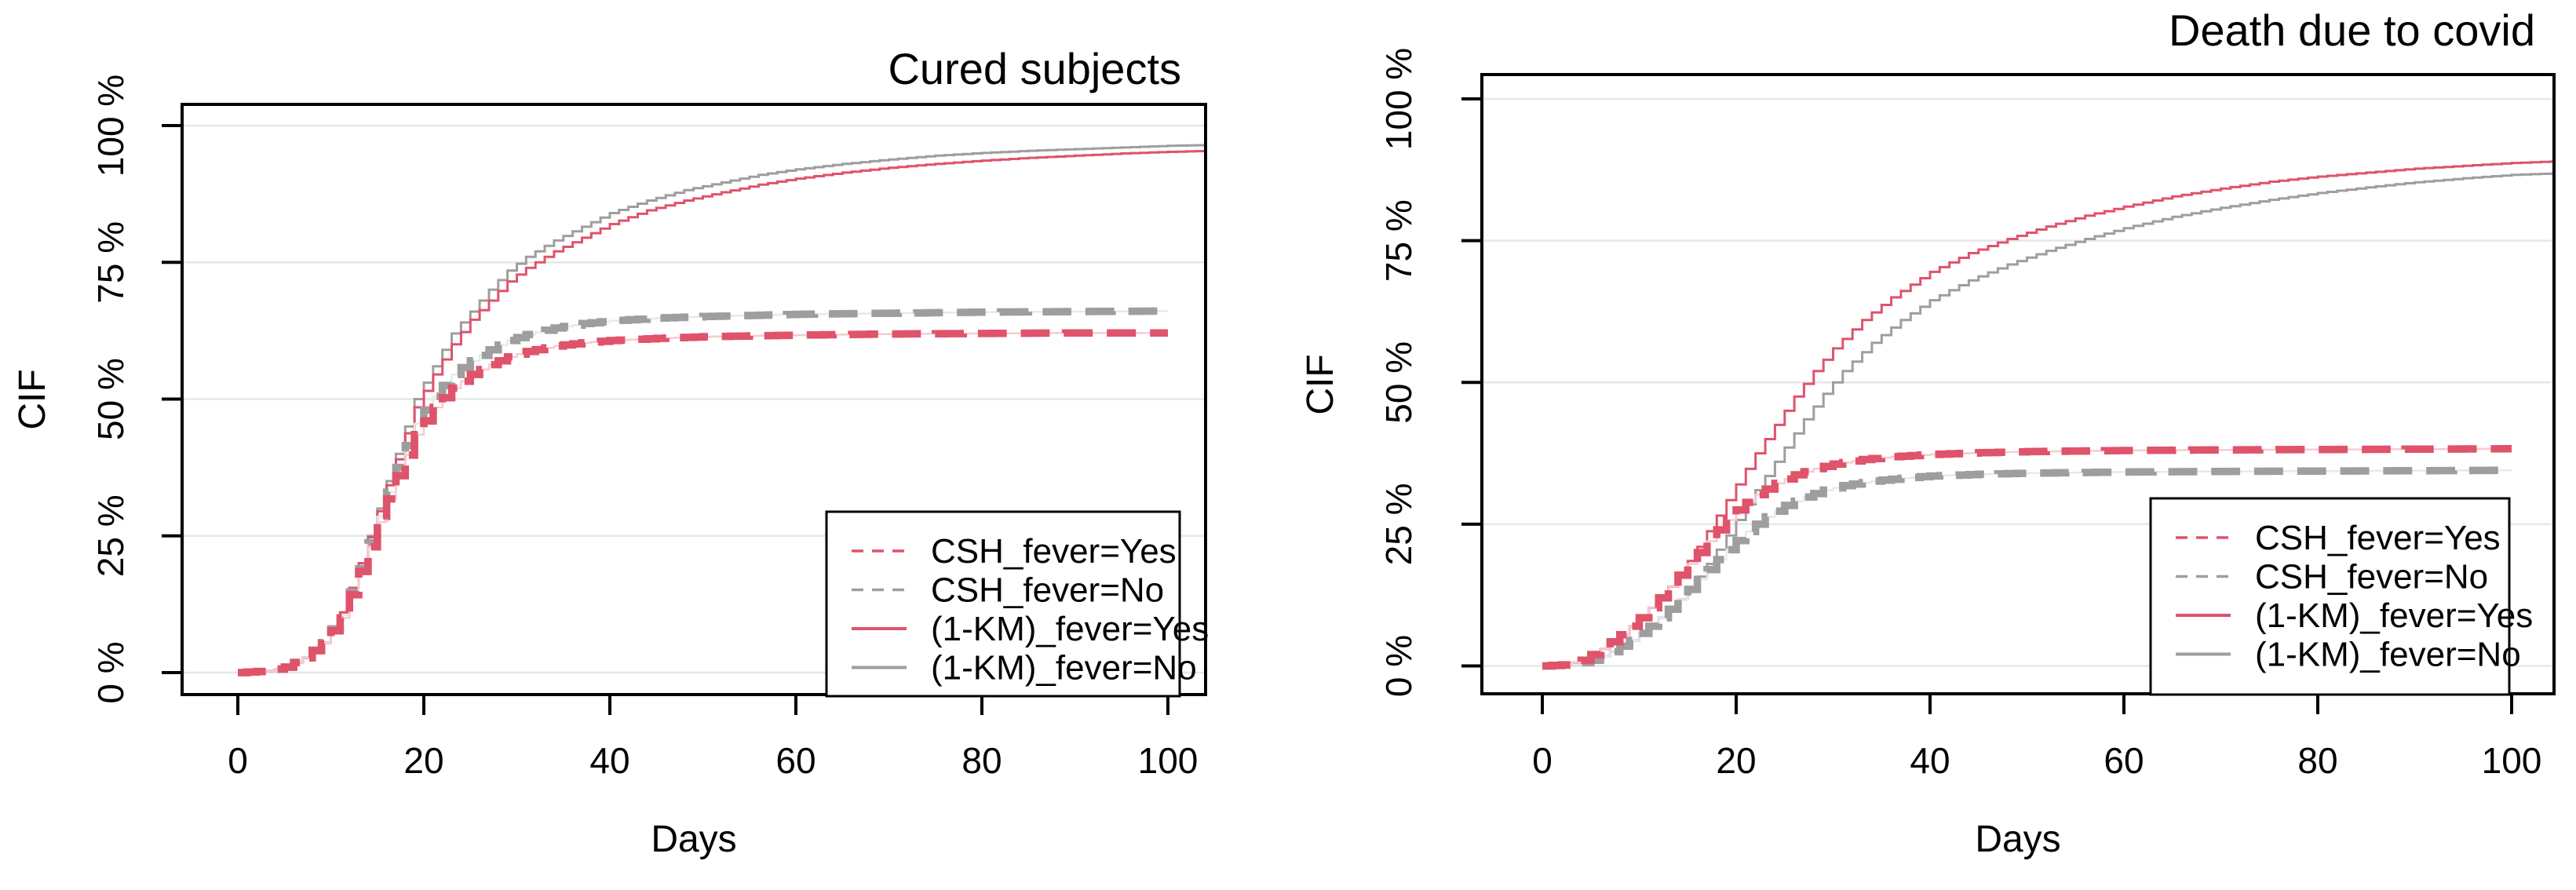 The width and height of the screenshot is (2576, 890). I want to click on curve-csh-no, so click(2029, 568).